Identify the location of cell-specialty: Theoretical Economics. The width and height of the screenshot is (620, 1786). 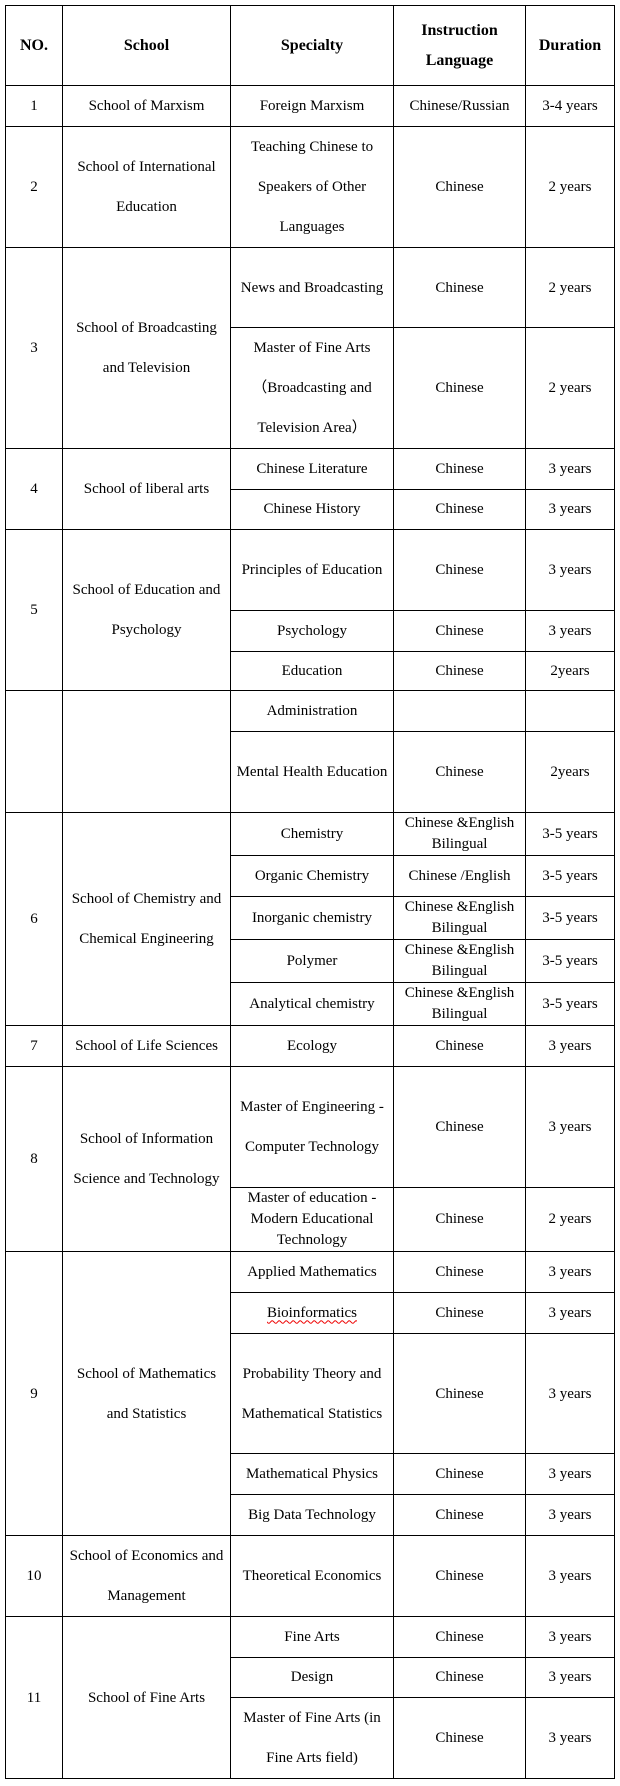
(312, 1576).